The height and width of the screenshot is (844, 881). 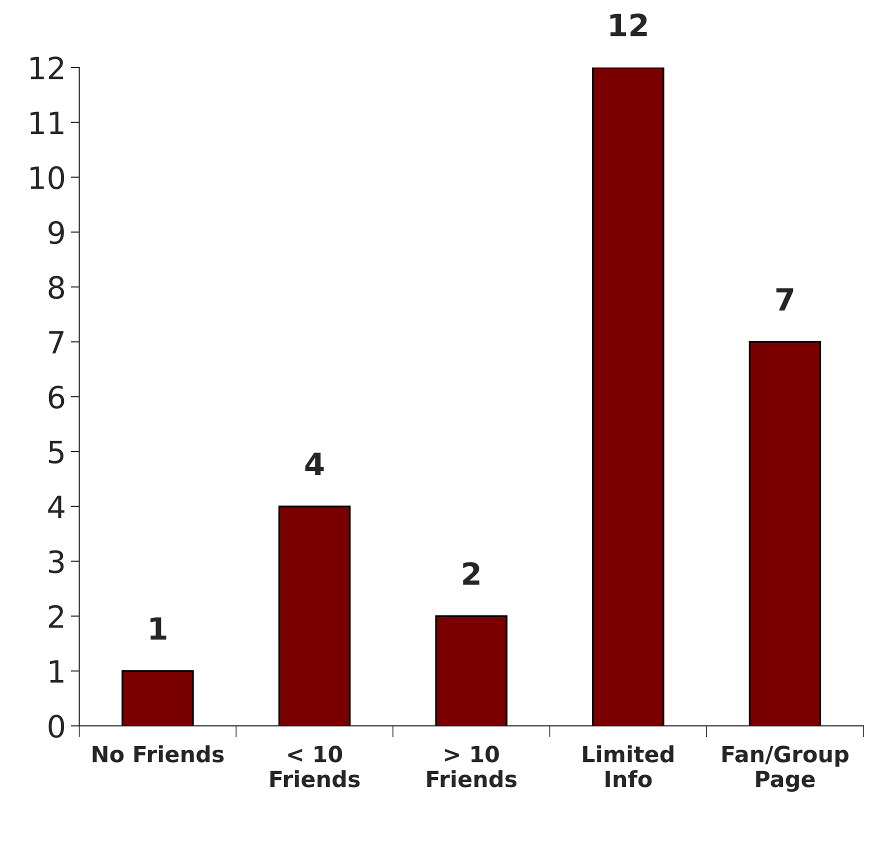 I want to click on x-tick-label: No Friends, so click(x=158, y=753).